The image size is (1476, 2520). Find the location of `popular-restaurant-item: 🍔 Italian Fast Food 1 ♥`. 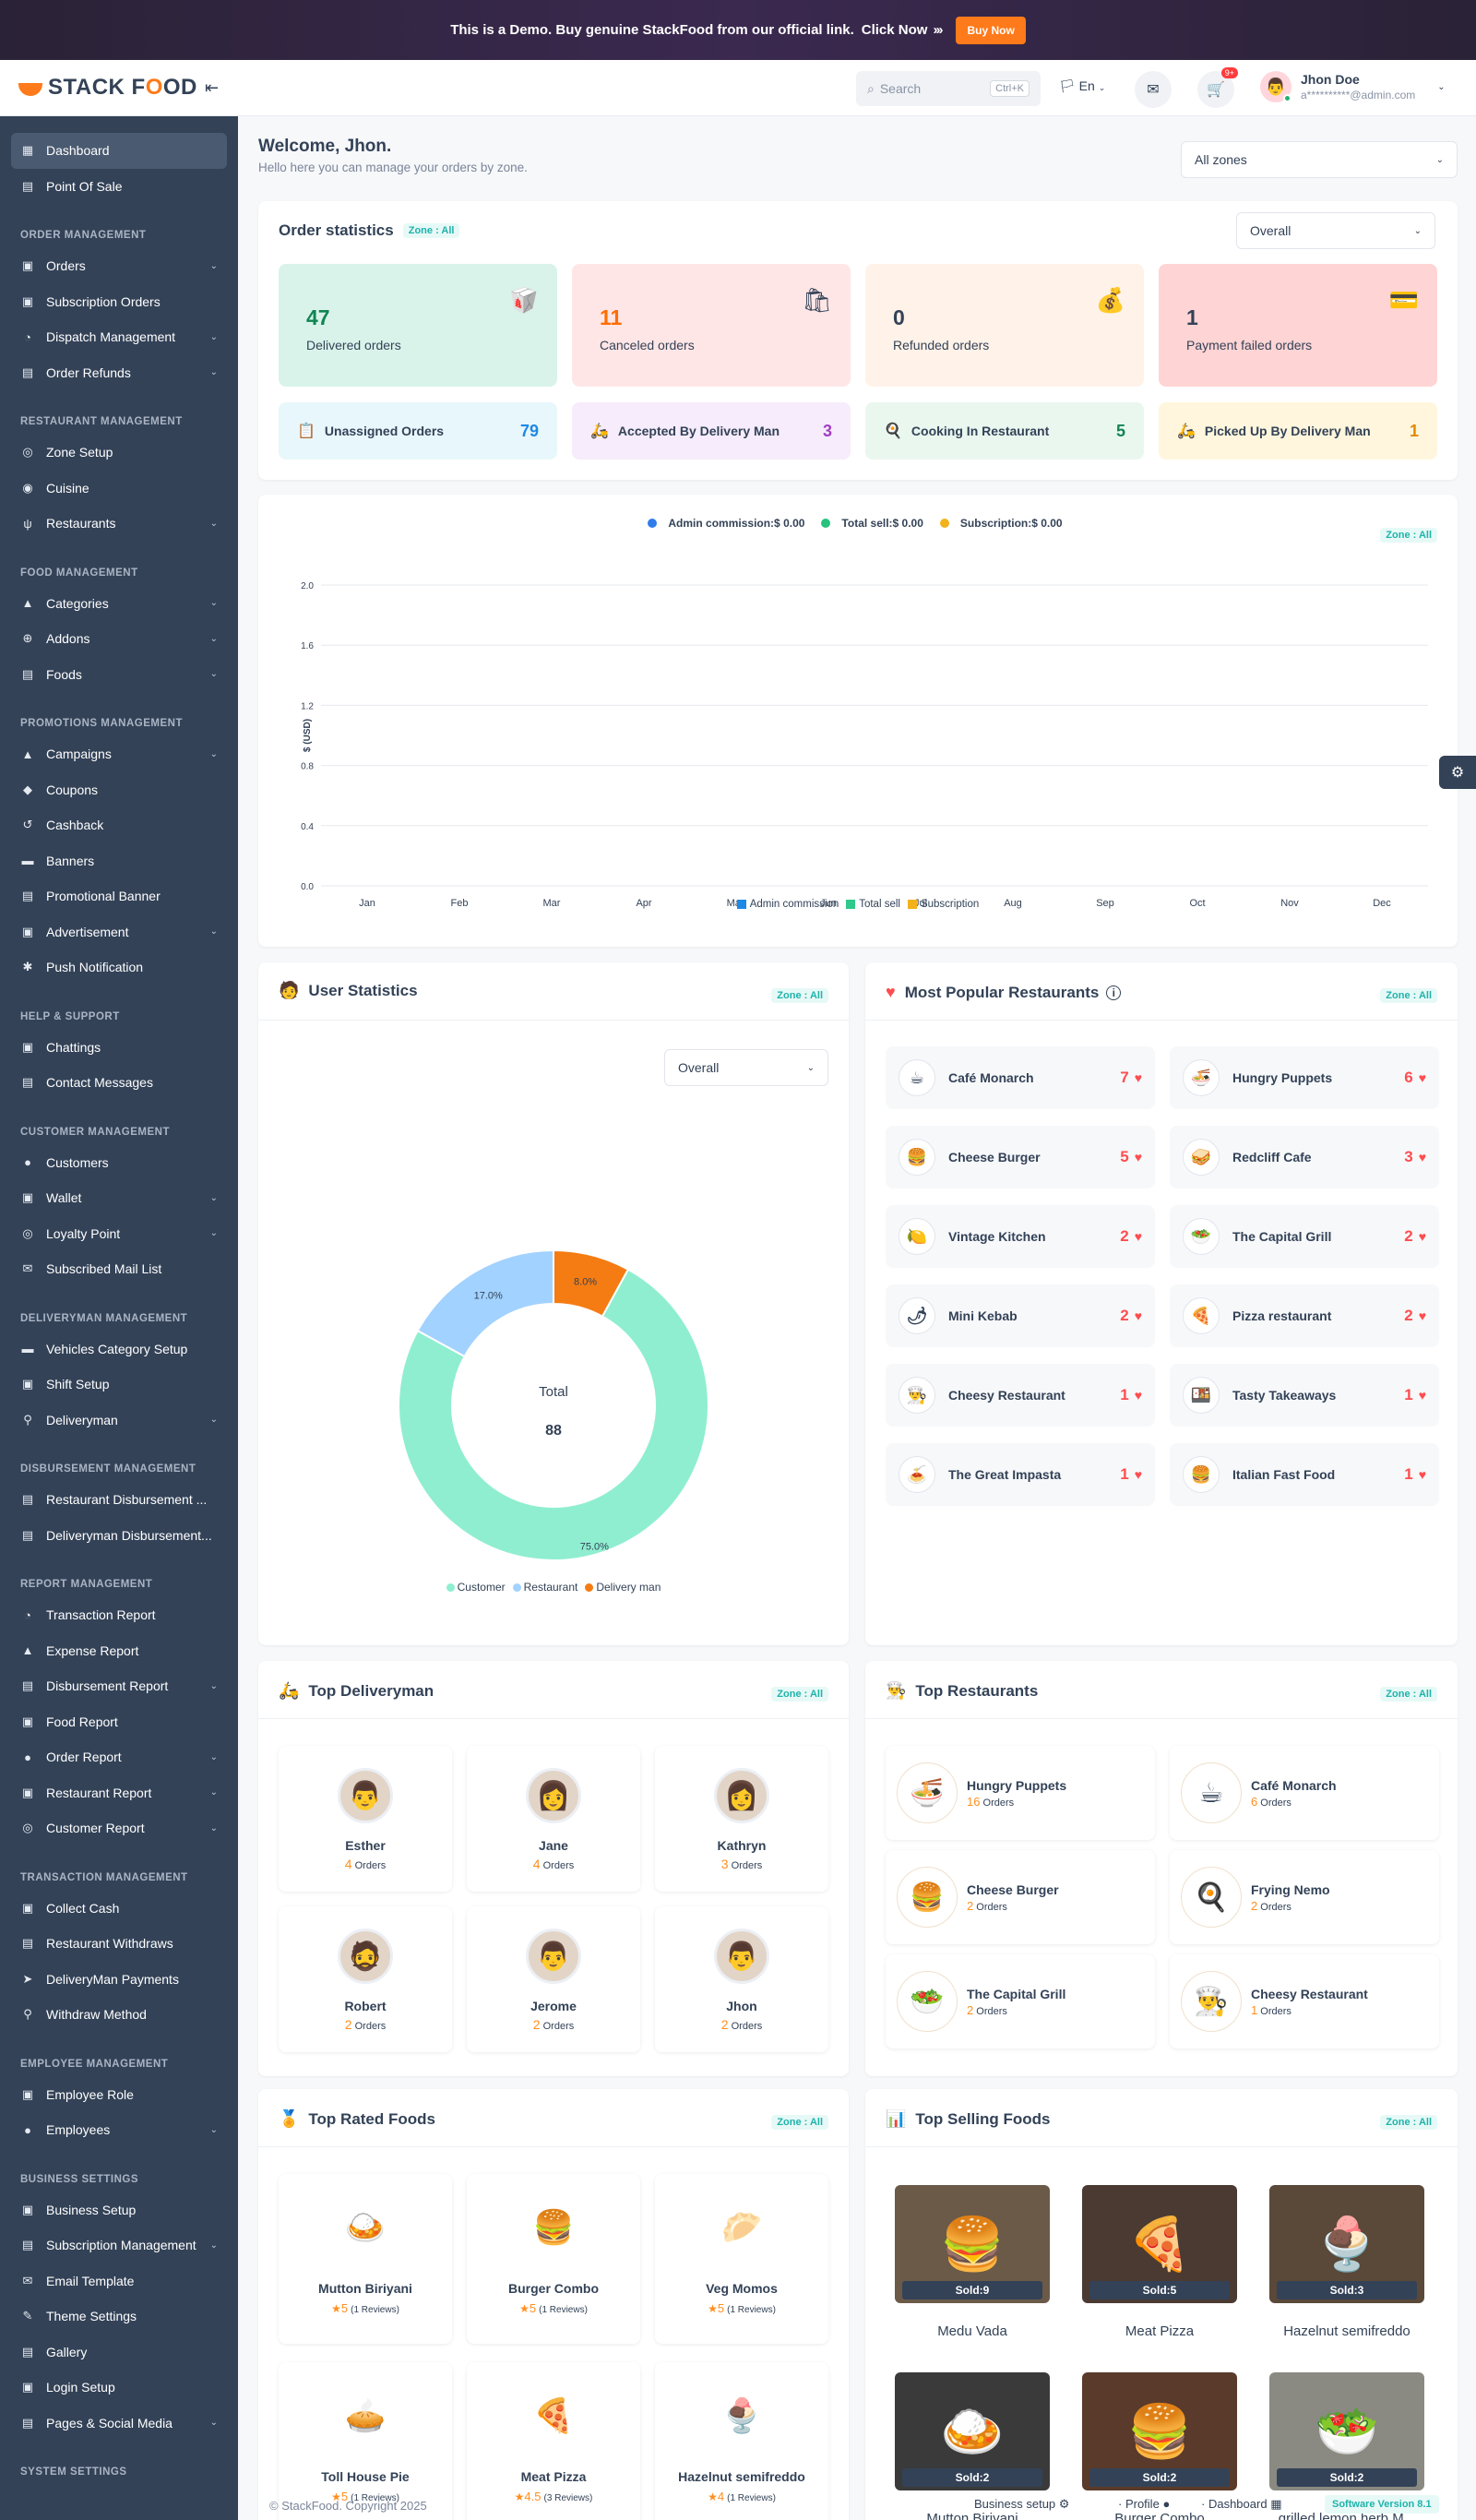

popular-restaurant-item: 🍔 Italian Fast Food 1 ♥ is located at coordinates (1304, 1474).